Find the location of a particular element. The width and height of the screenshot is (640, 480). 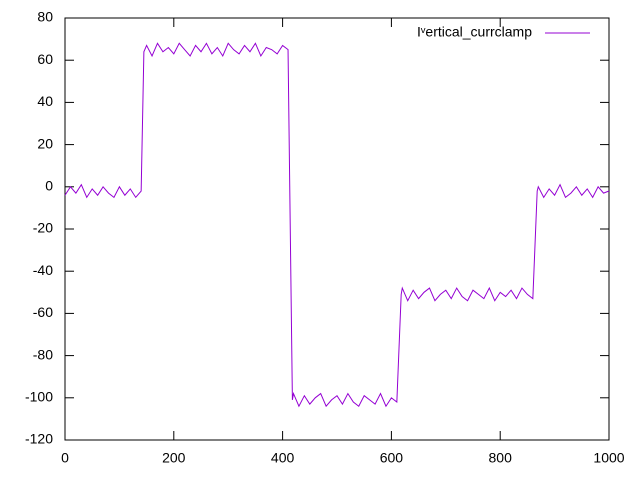

x-tick-label: 200 is located at coordinates (174, 458).